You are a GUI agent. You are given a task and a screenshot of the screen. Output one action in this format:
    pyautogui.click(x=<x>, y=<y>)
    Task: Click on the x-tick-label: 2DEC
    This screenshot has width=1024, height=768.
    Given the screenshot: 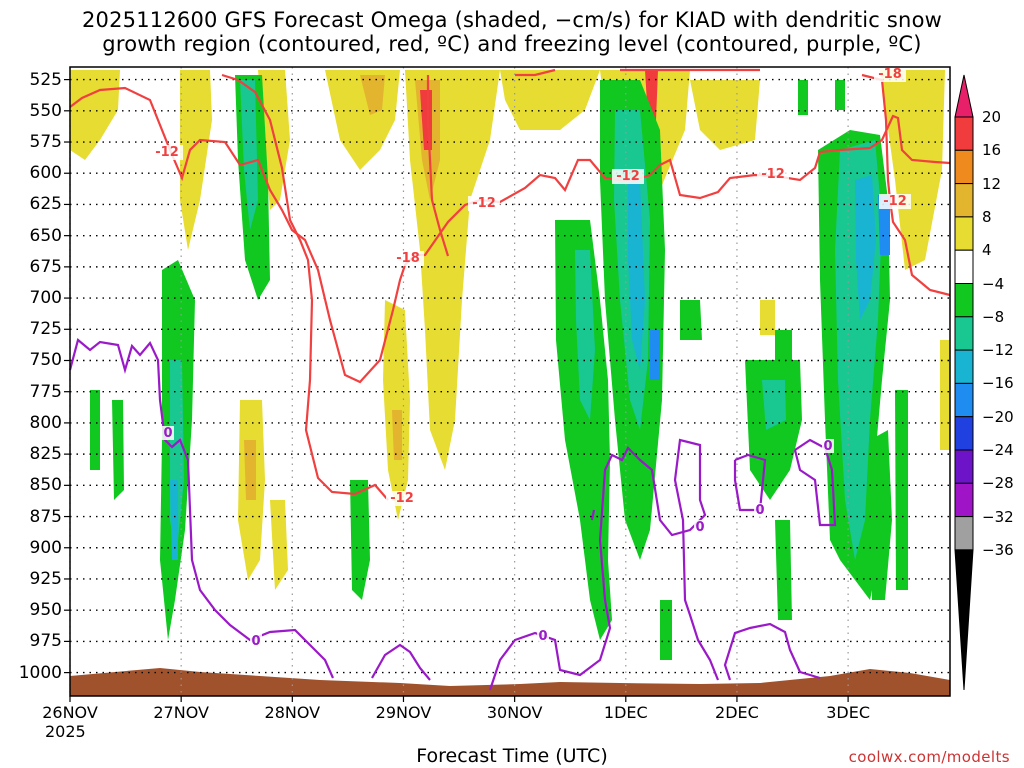 What is the action you would take?
    pyautogui.click(x=737, y=712)
    